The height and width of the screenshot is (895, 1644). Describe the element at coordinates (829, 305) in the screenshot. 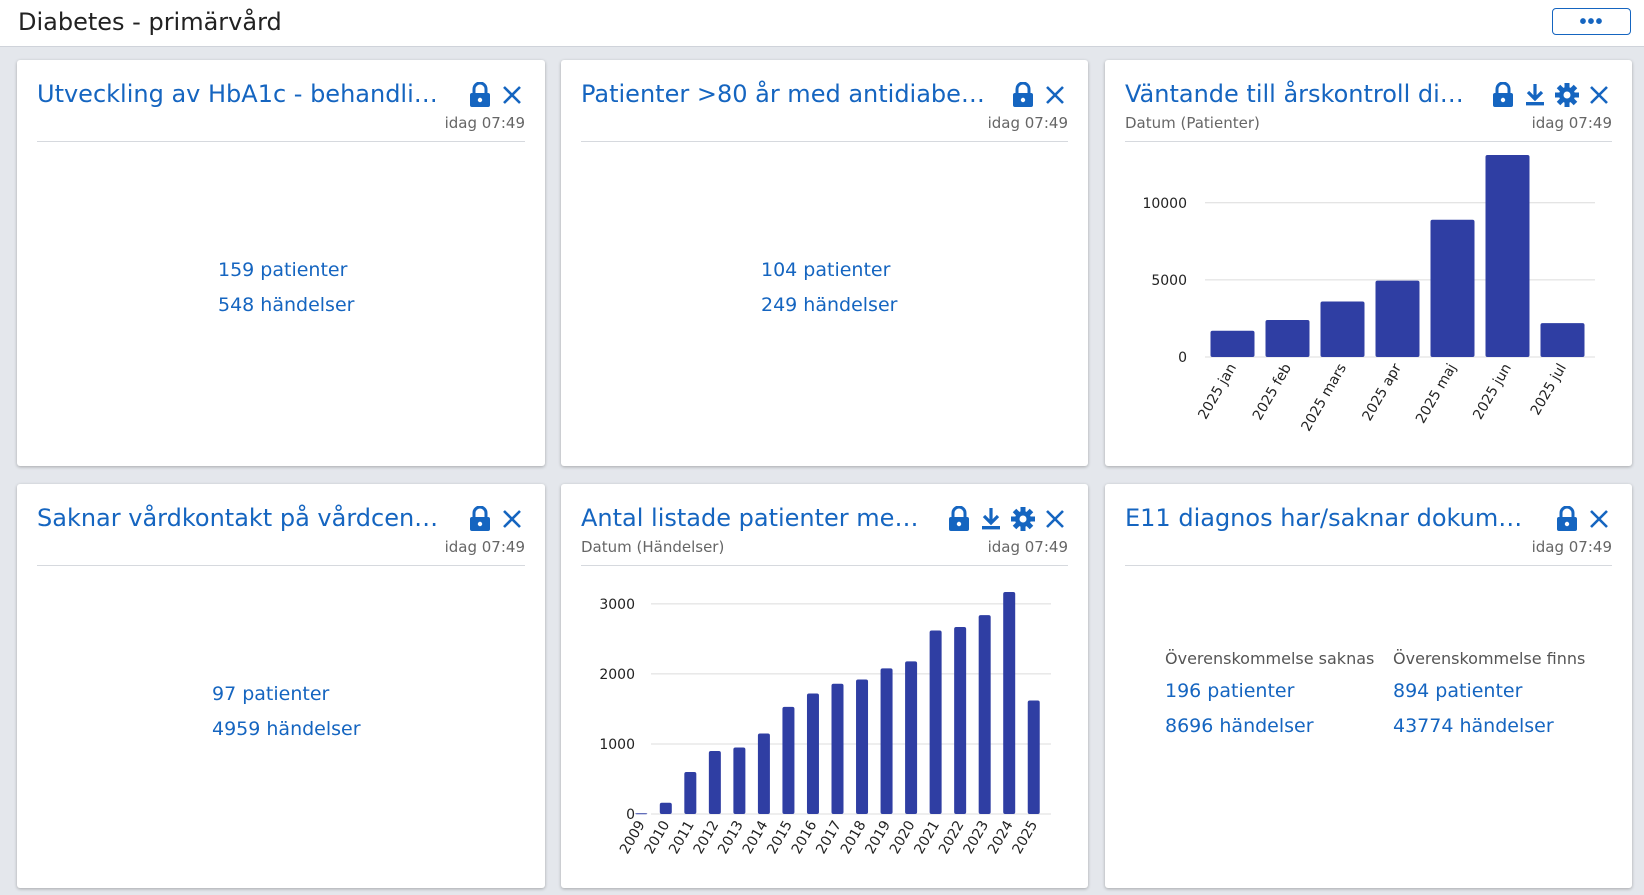

I see `event-count-link: 249 händelser` at that location.